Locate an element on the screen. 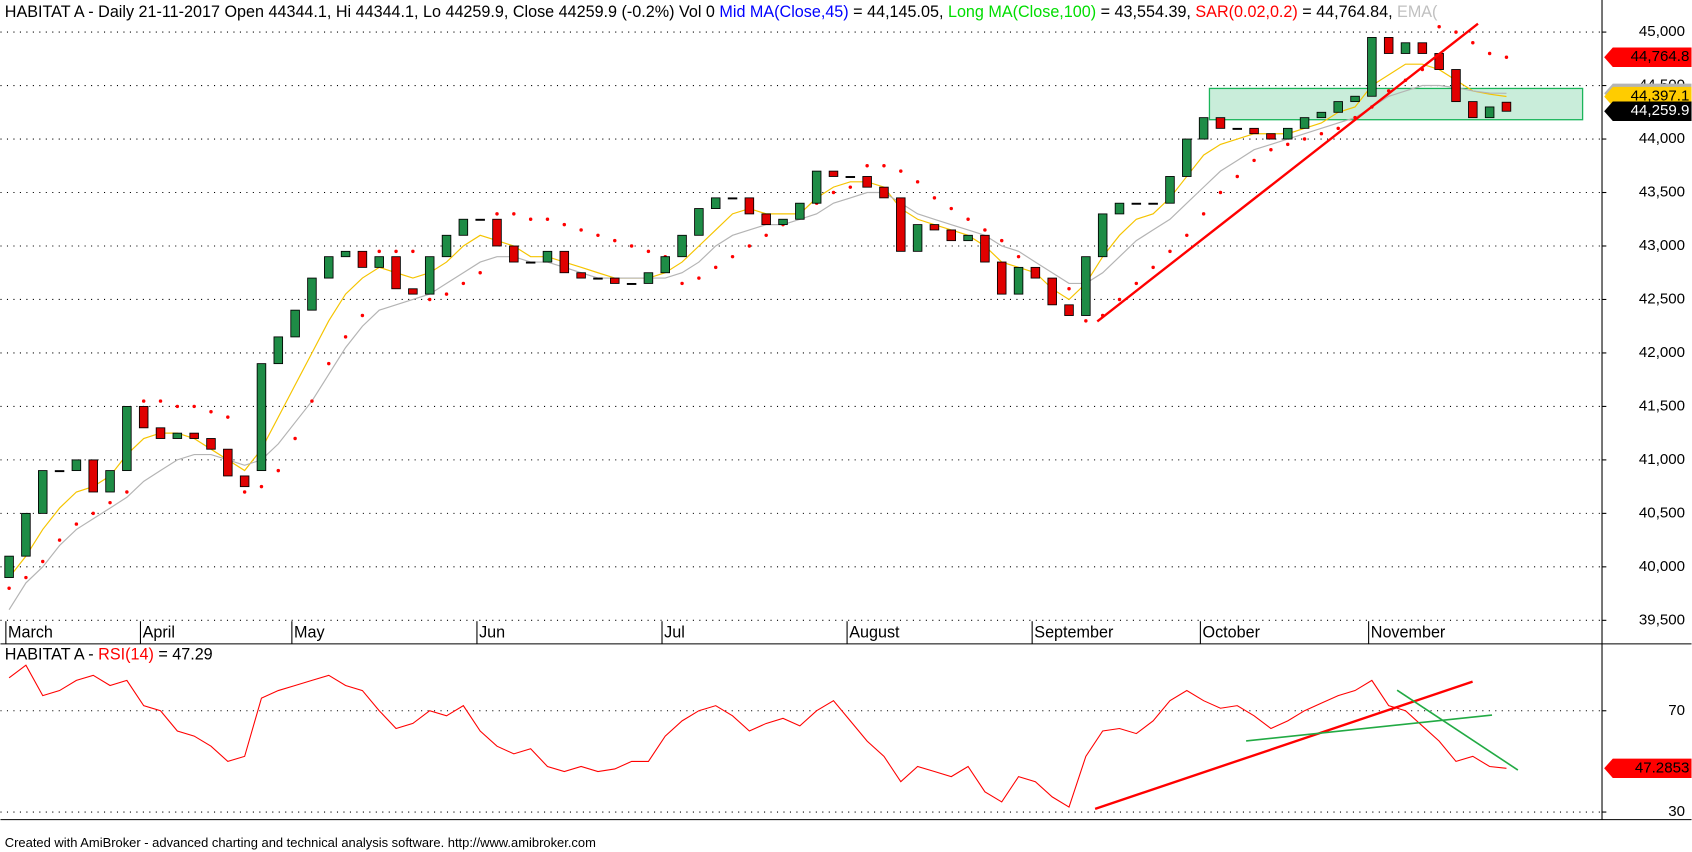  y-tick-label: 40,000 is located at coordinates (1662, 566).